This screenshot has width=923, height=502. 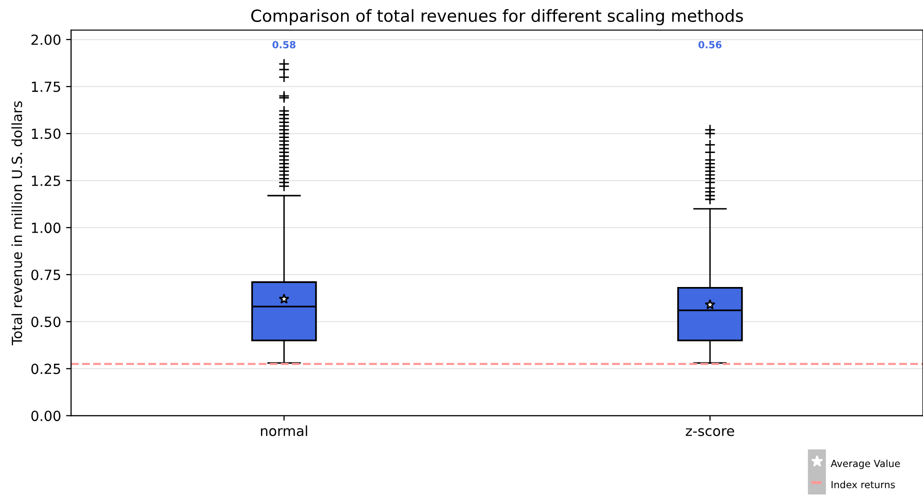 What do you see at coordinates (45, 39) in the screenshot?
I see `y-tick-label: 2.00` at bounding box center [45, 39].